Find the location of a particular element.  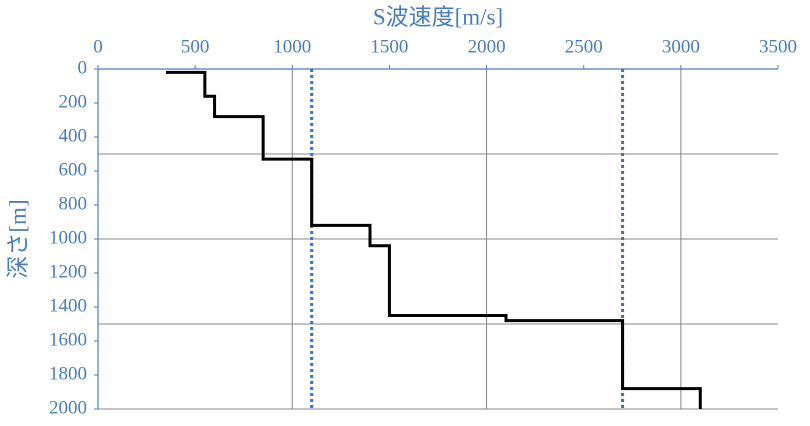

y-tick-label: 400 is located at coordinates (73, 135).